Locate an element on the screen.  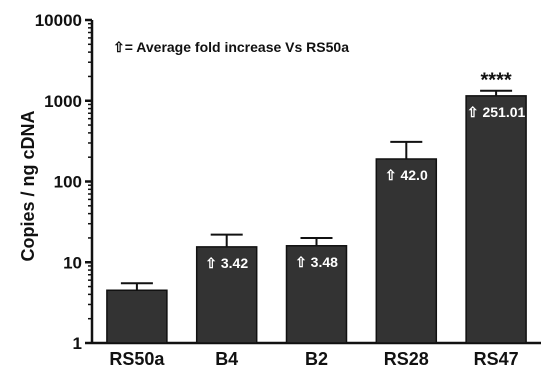
y-axis-label: Copies / ng cDNA is located at coordinates (28, 185).